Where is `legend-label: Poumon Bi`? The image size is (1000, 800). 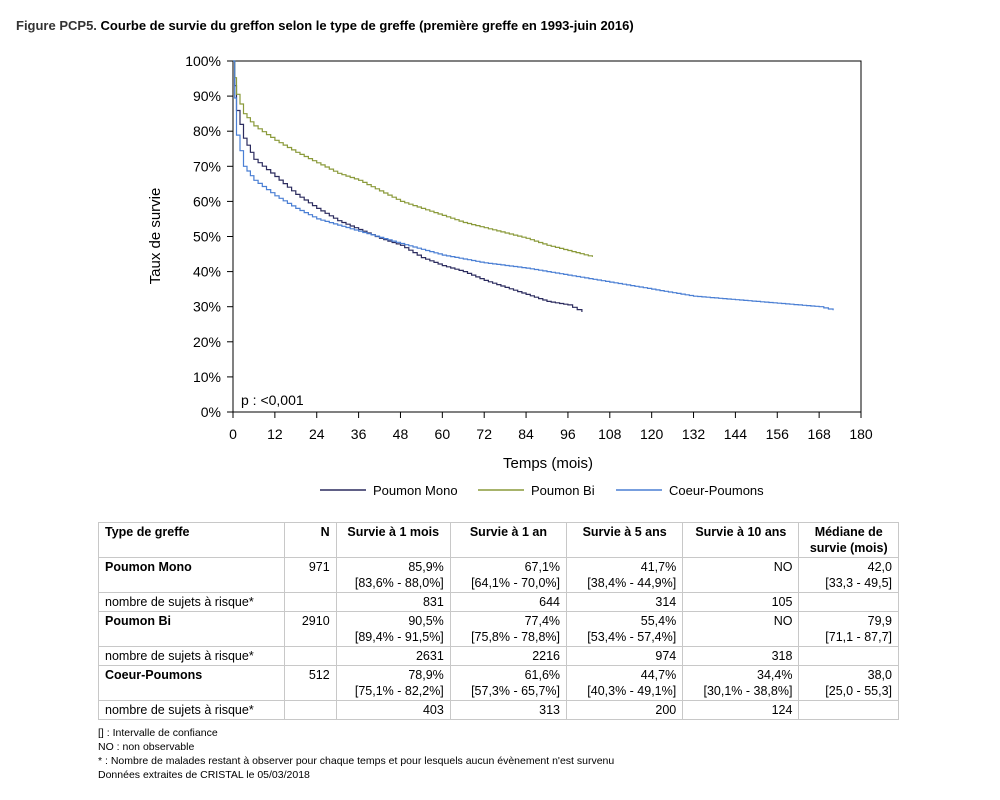
legend-label: Poumon Bi is located at coordinates (563, 490).